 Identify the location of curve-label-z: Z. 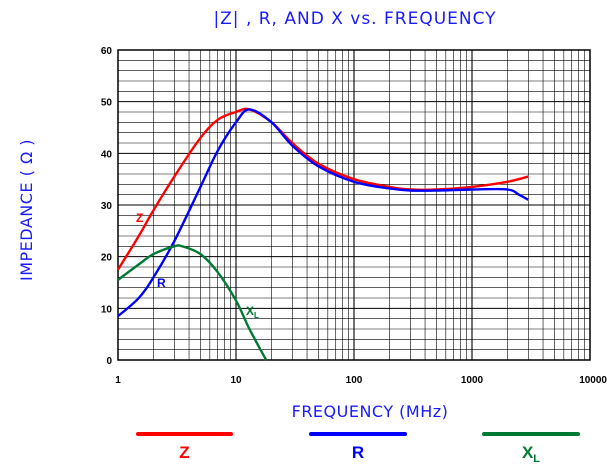
(139, 218).